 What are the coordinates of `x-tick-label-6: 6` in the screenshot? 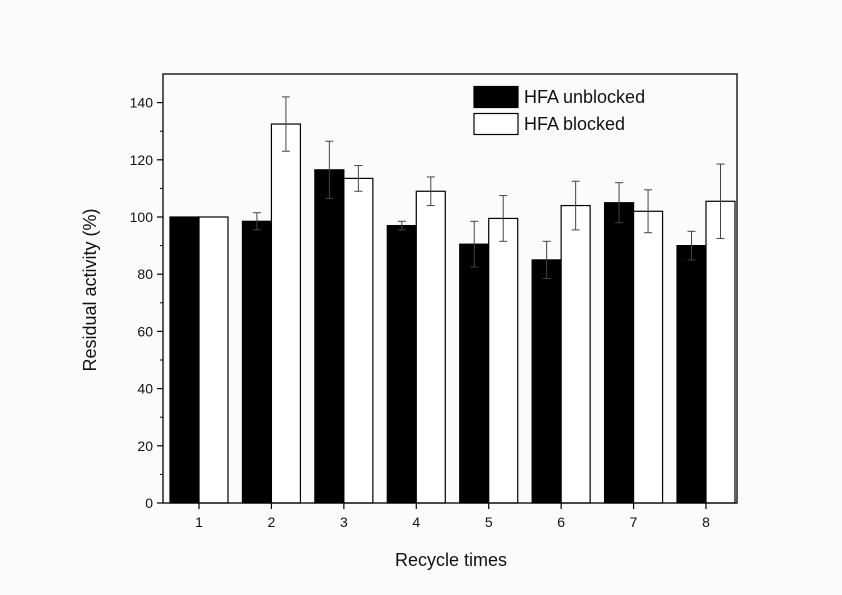 It's located at (561, 522).